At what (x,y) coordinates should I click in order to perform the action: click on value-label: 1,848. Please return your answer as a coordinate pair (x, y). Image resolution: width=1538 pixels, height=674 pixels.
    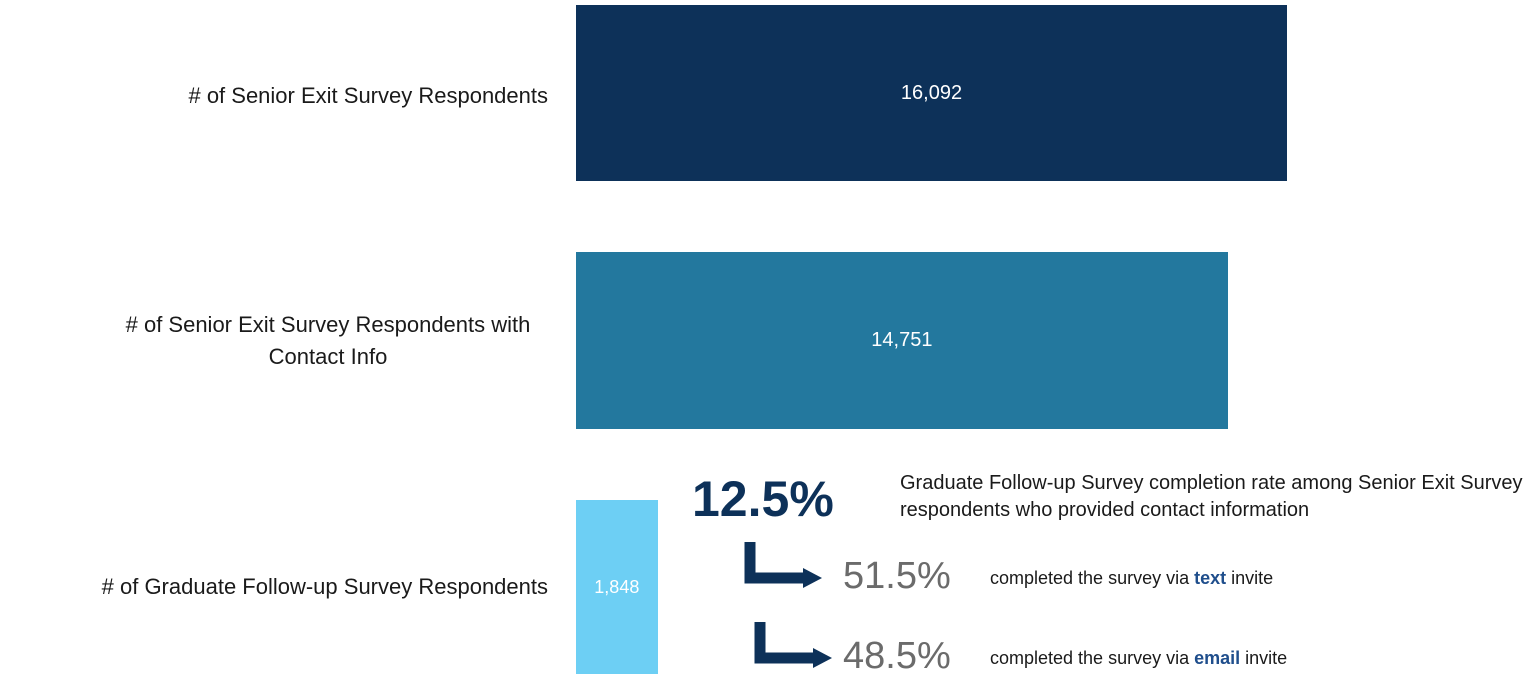
    Looking at the image, I should click on (617, 586).